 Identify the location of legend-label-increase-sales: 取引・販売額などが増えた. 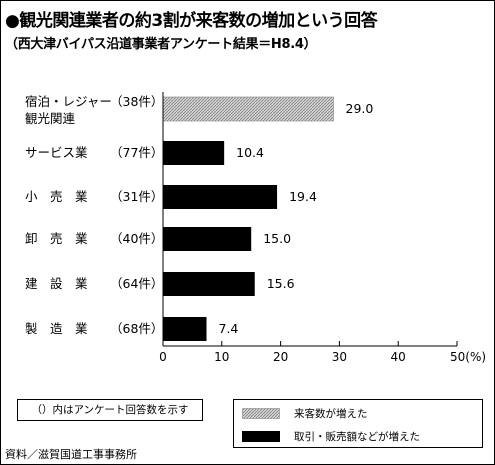
(357, 436).